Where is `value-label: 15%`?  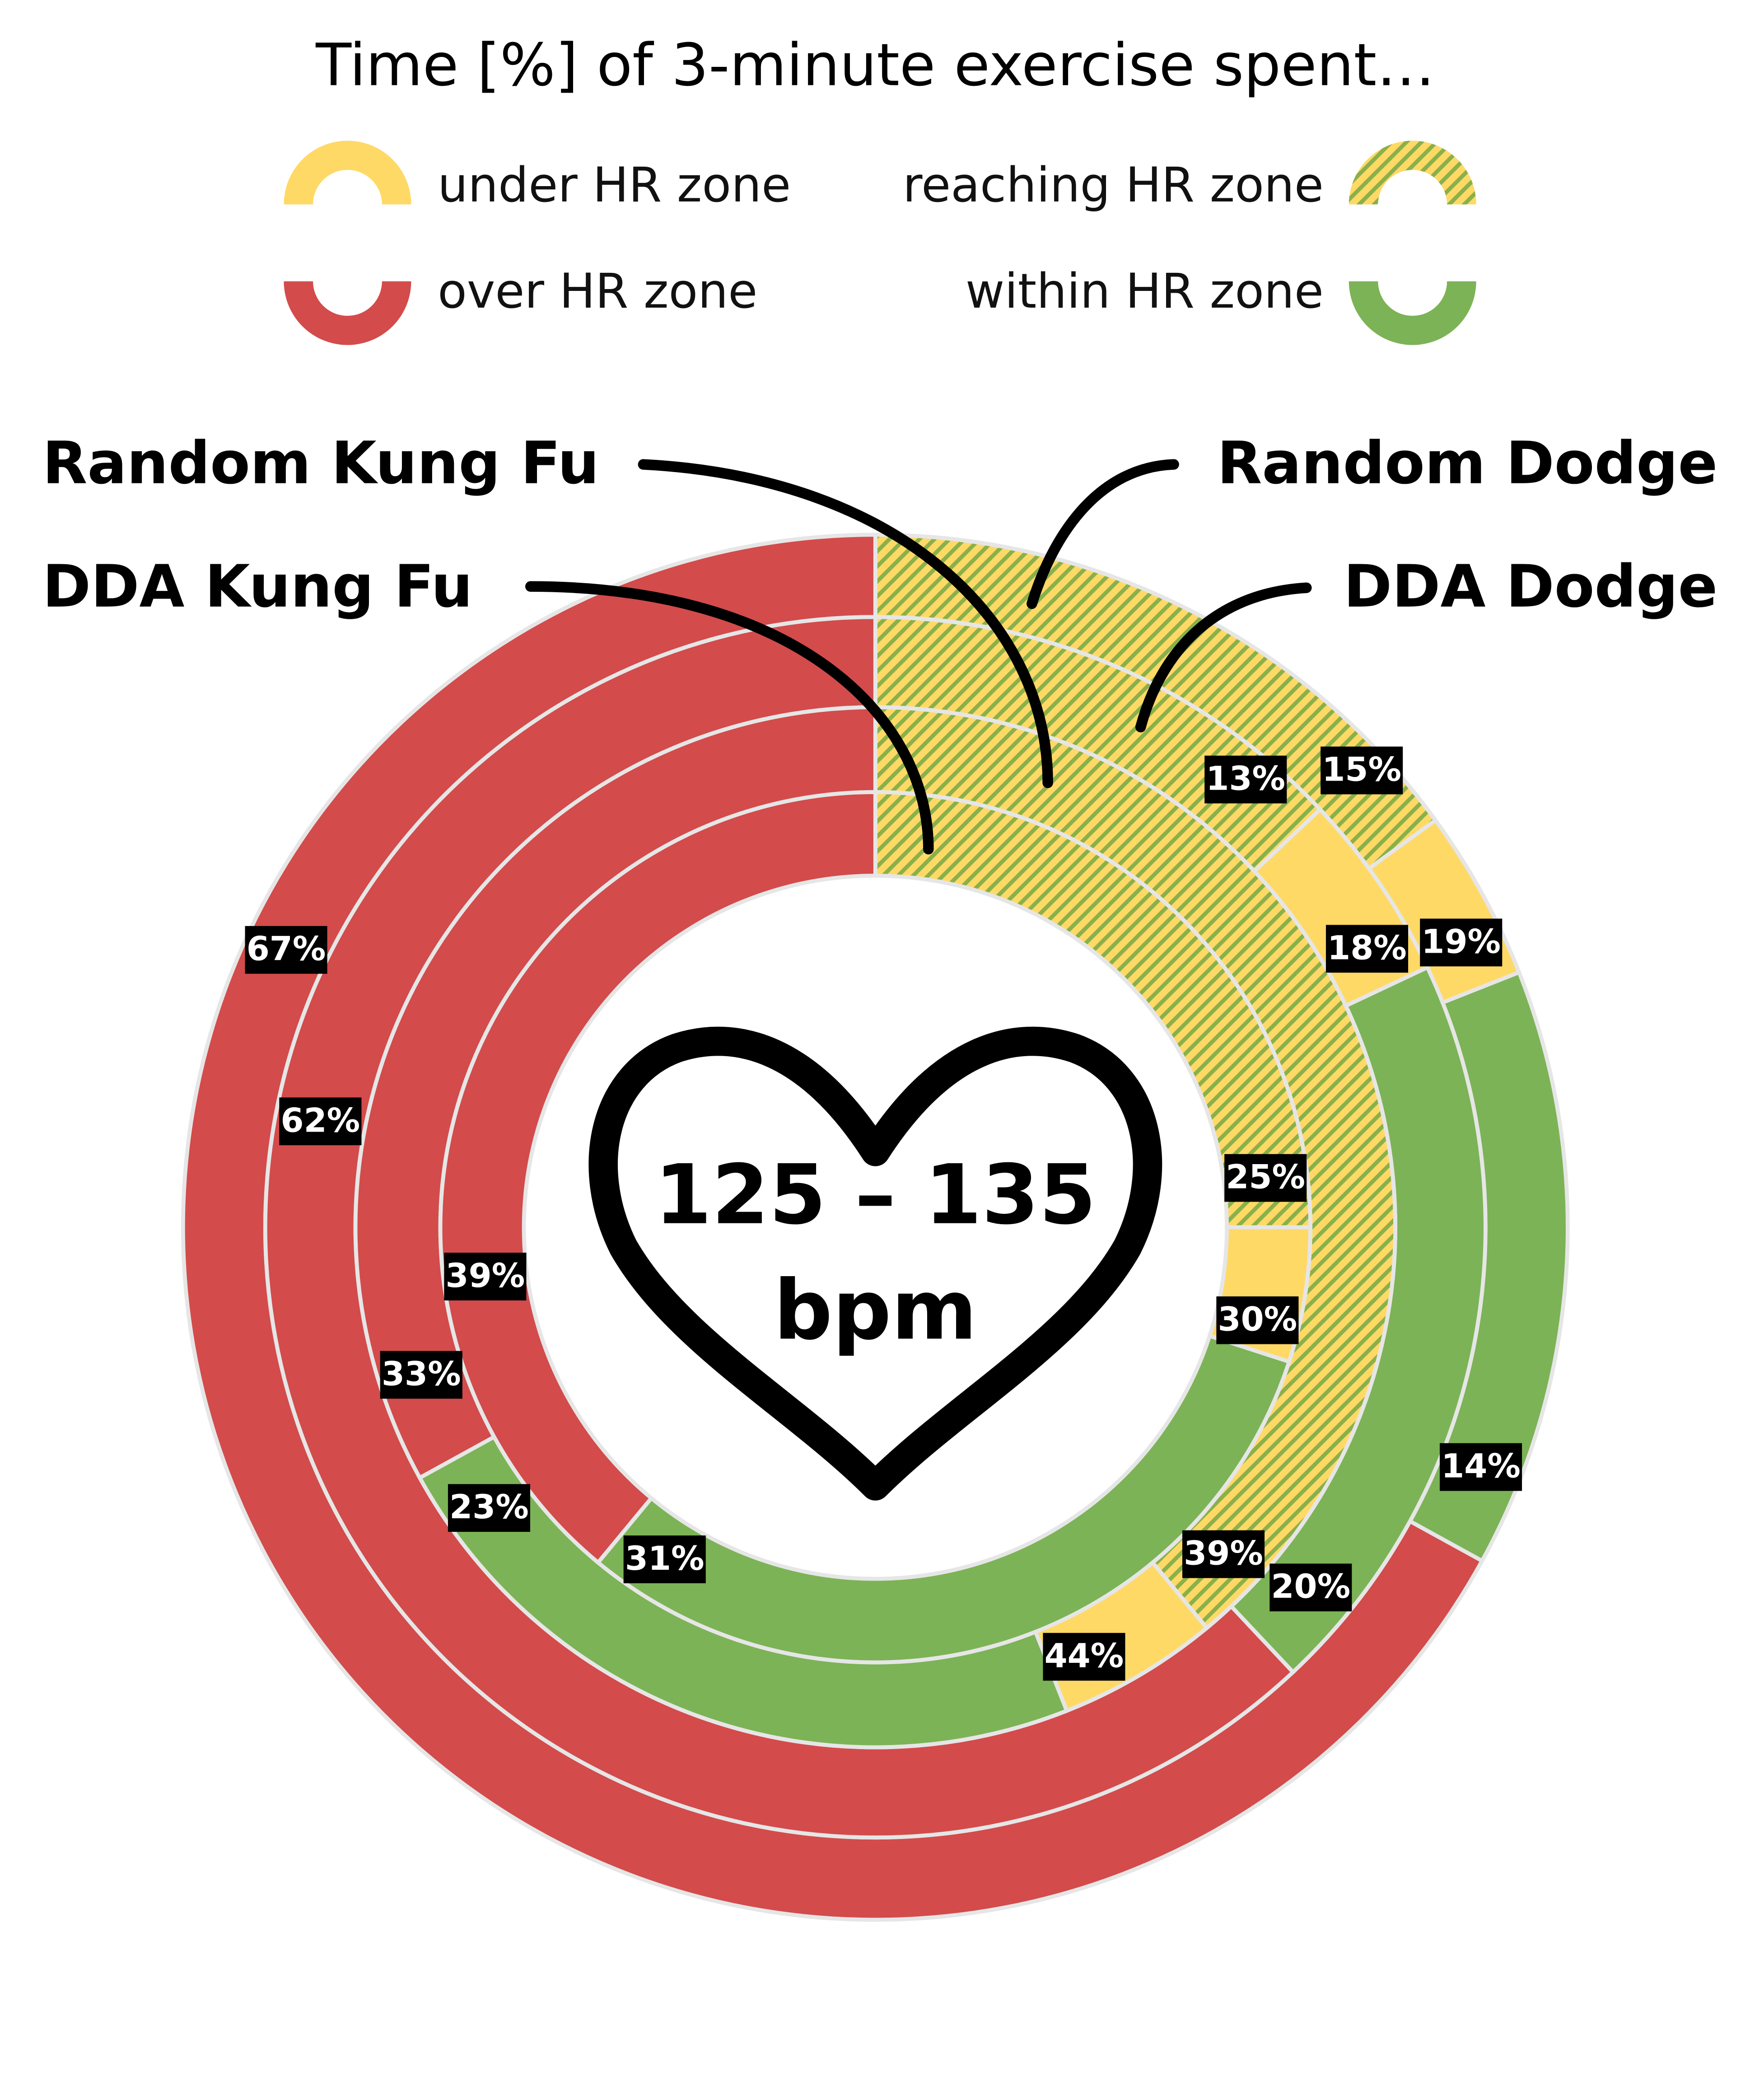 value-label: 15% is located at coordinates (1362, 770).